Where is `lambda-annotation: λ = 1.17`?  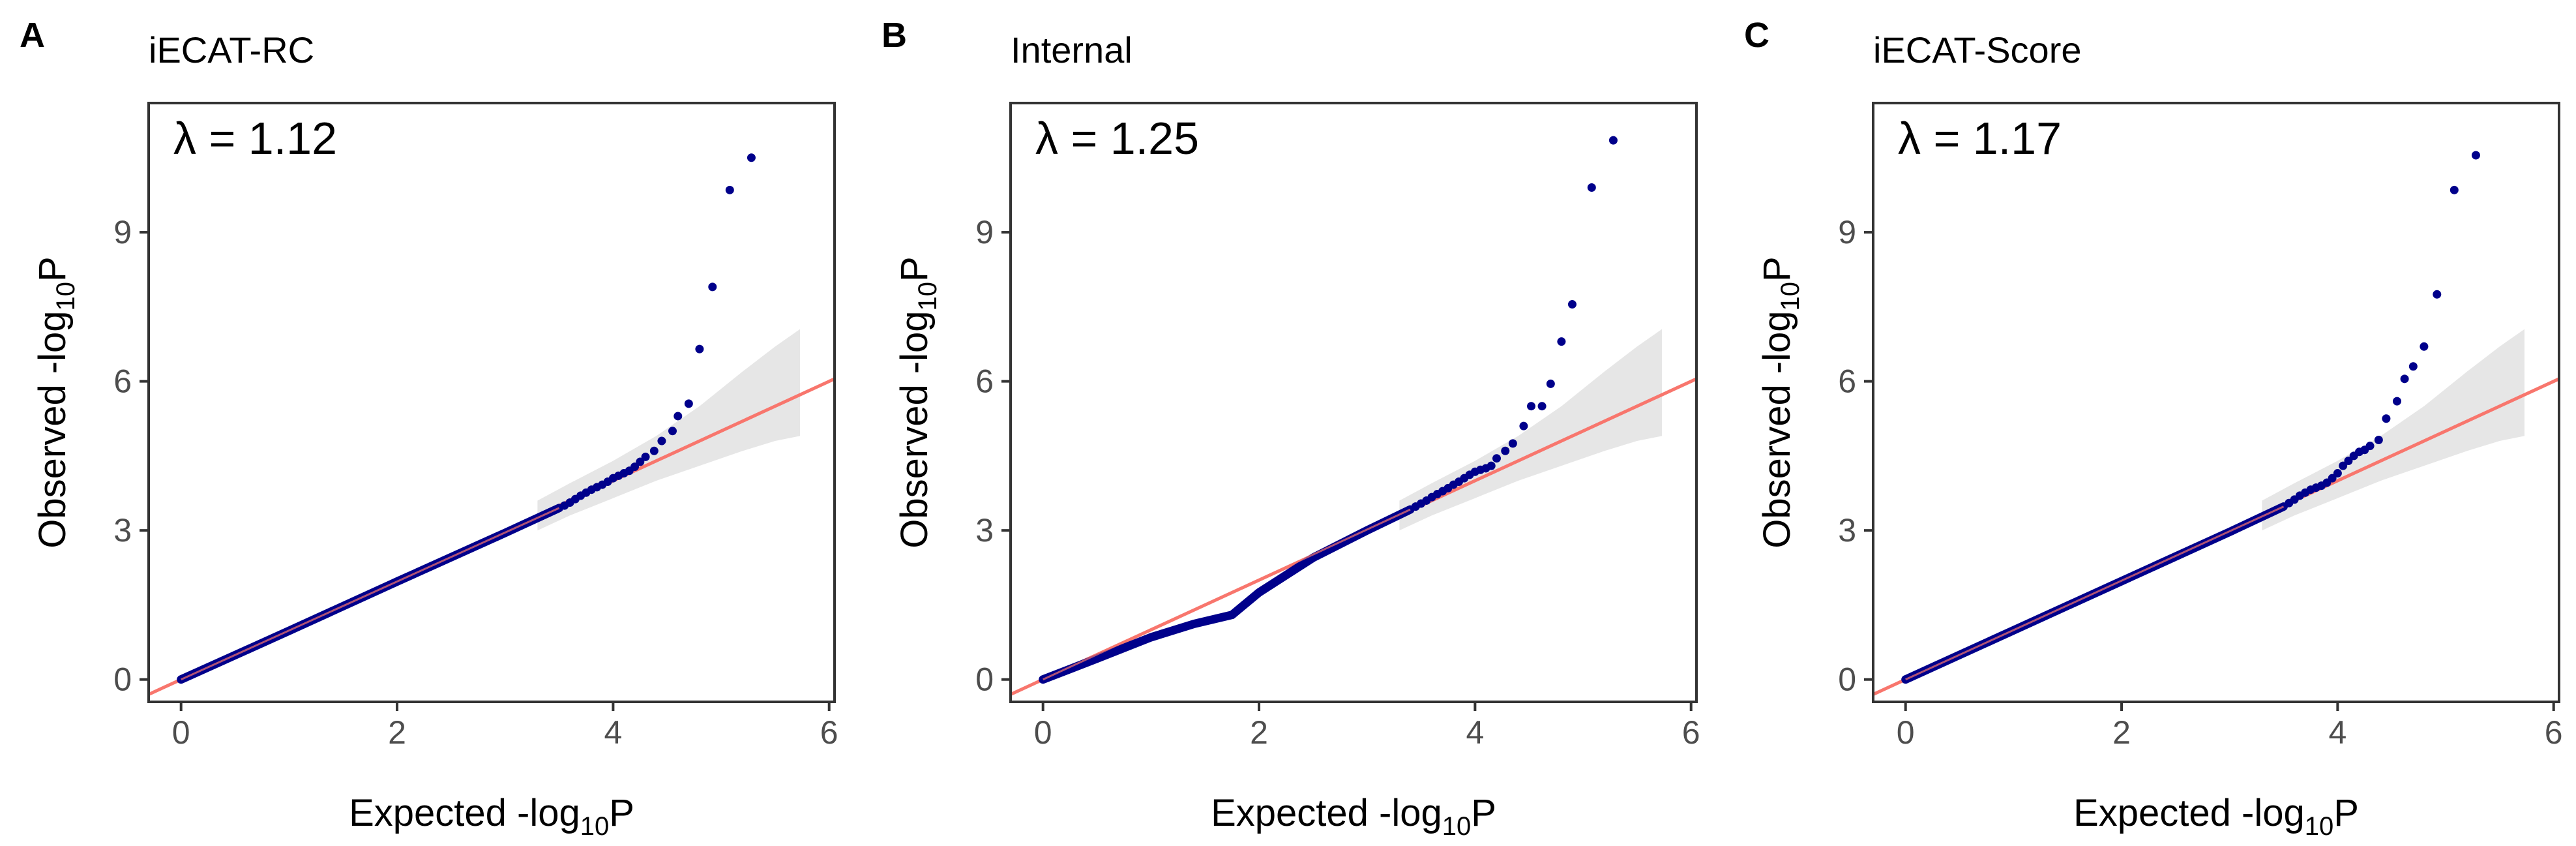
lambda-annotation: λ = 1.17 is located at coordinates (1980, 138).